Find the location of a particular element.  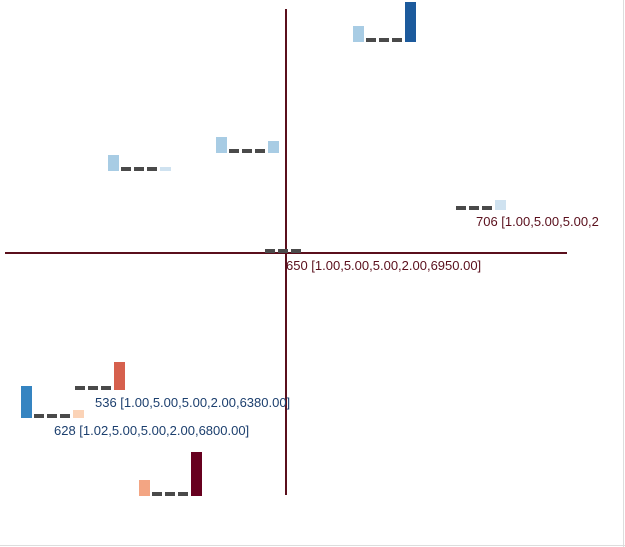

glyph-label-g5: 650 [1.00,5.00,5.00,2.00,6950.00] is located at coordinates (383, 265).